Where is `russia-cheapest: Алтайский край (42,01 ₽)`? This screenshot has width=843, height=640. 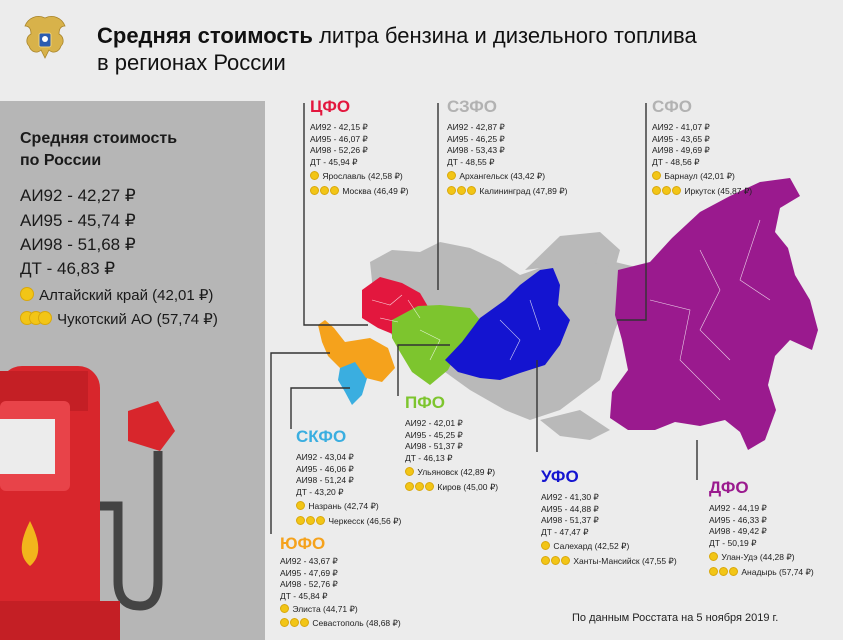
russia-cheapest: Алтайский край (42,01 ₽) is located at coordinates (116, 295).